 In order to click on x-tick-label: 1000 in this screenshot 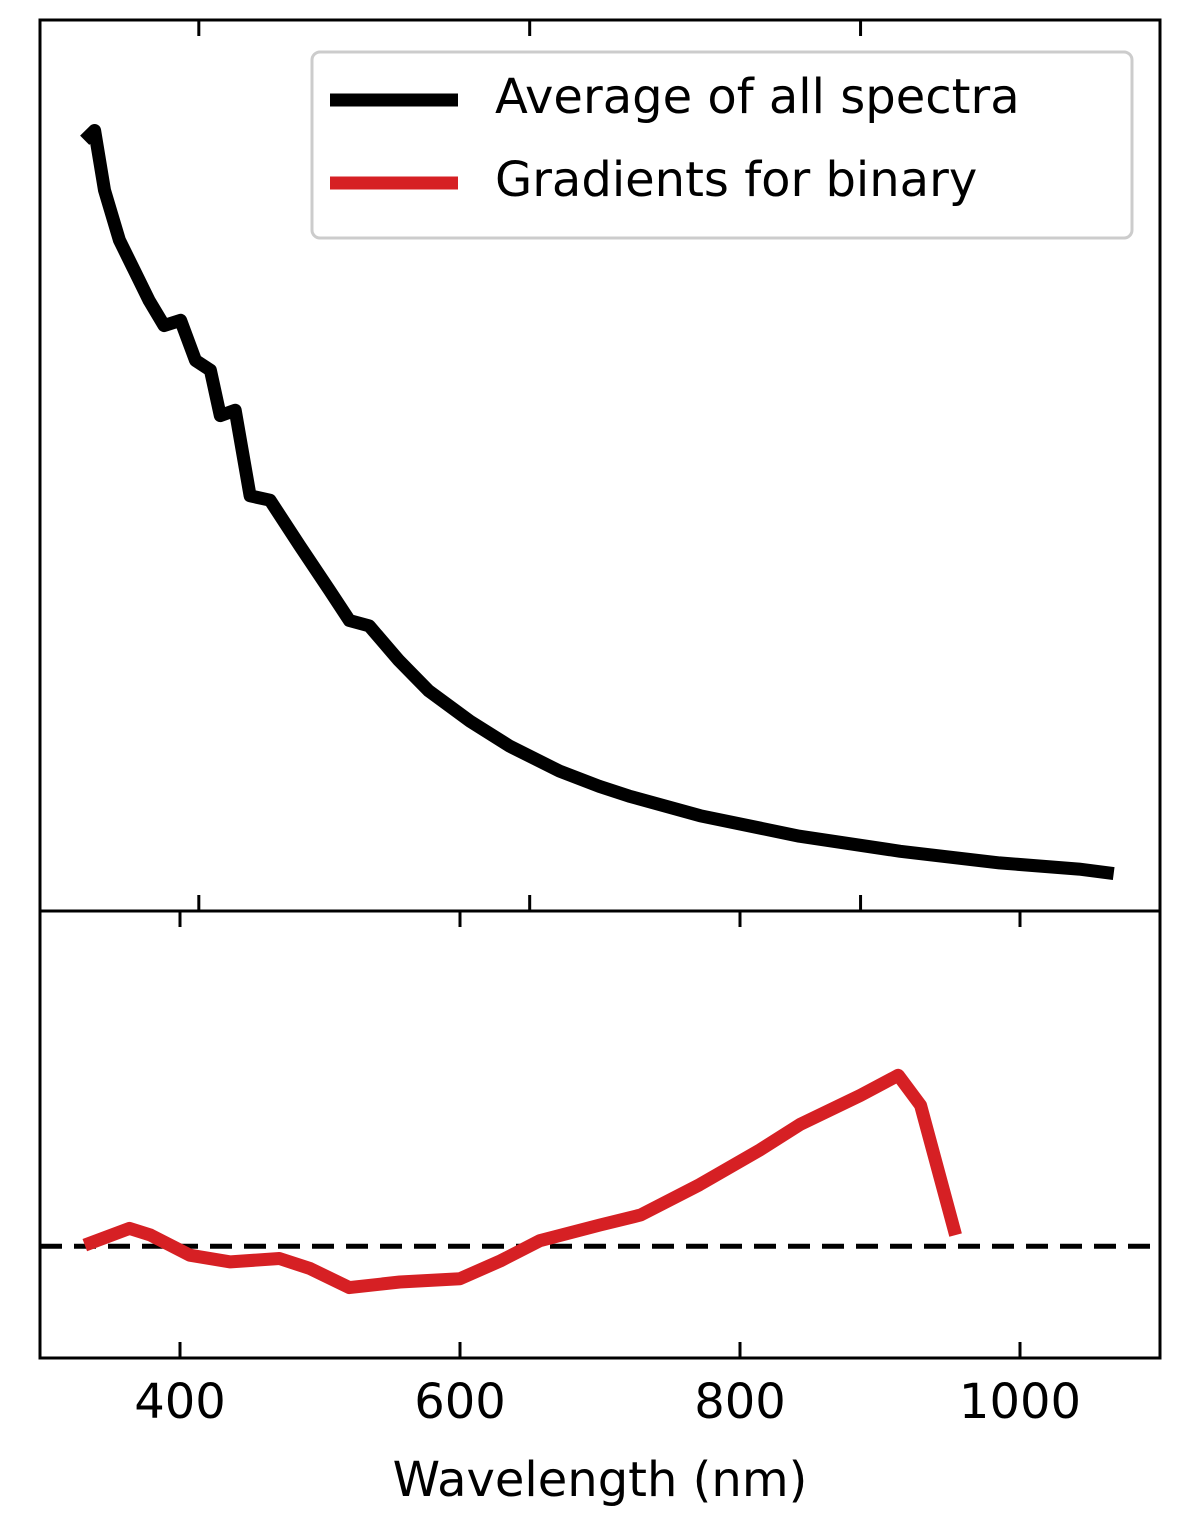, I will do `click(1020, 1402)`.